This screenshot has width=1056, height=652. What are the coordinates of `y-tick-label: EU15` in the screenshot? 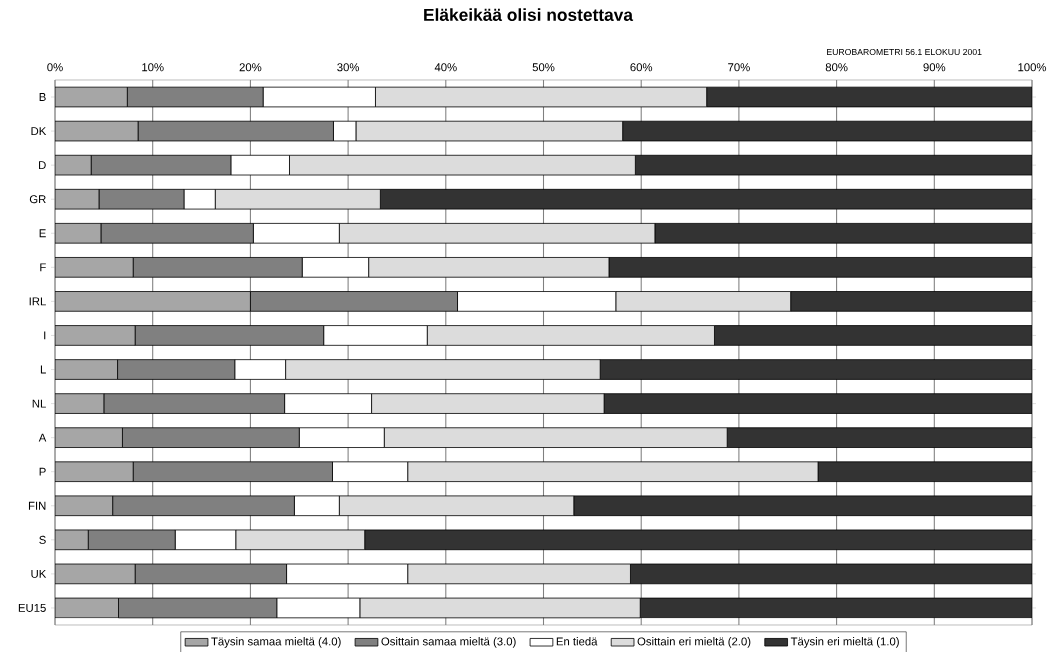 It's located at (32, 608).